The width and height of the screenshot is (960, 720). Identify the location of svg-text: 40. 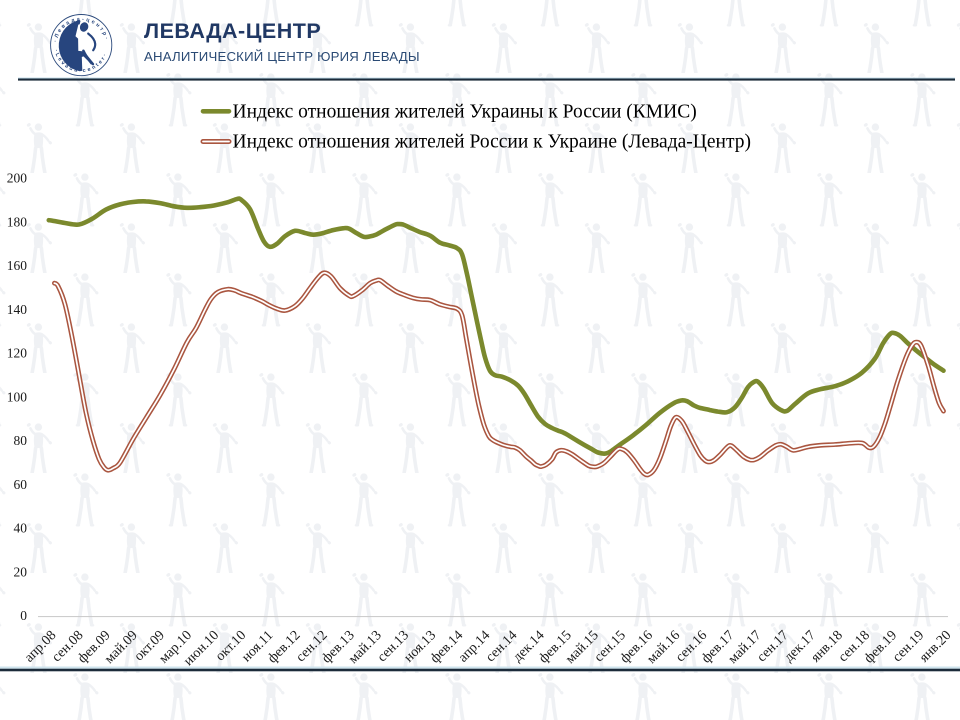
(21, 528).